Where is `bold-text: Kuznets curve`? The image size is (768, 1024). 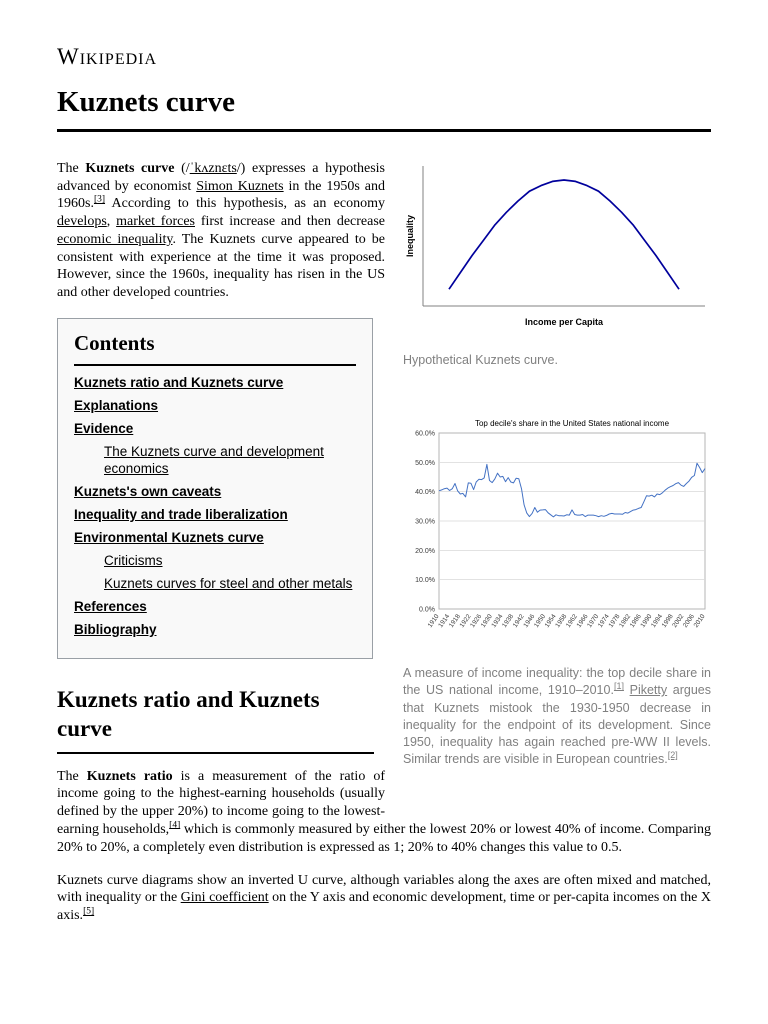 bold-text: Kuznets curve is located at coordinates (130, 168).